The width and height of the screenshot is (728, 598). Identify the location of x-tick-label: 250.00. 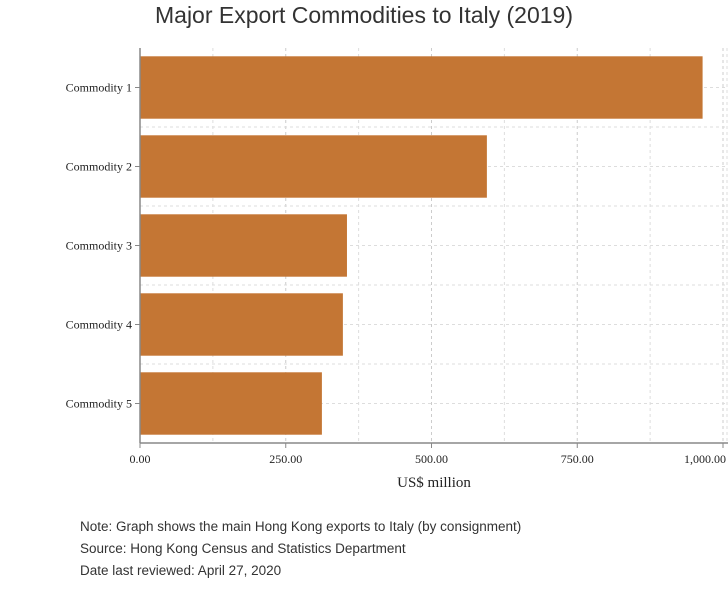
(285, 459).